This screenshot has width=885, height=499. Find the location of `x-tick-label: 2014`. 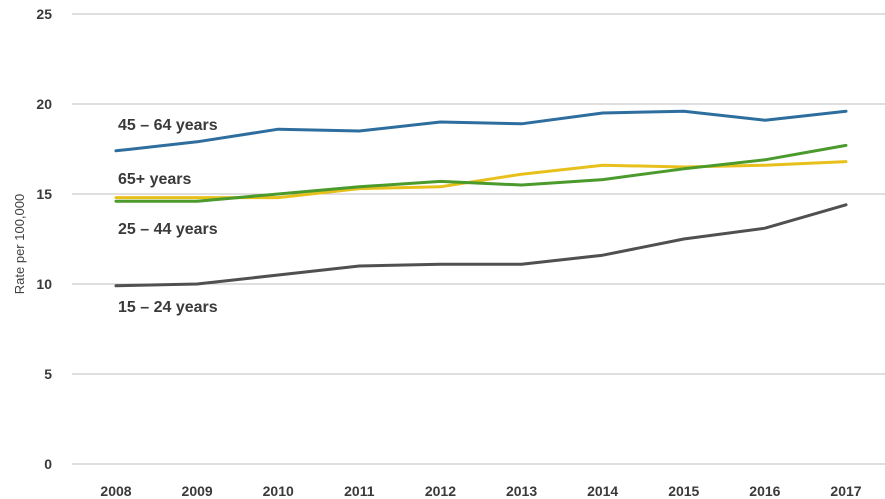

x-tick-label: 2014 is located at coordinates (602, 491).